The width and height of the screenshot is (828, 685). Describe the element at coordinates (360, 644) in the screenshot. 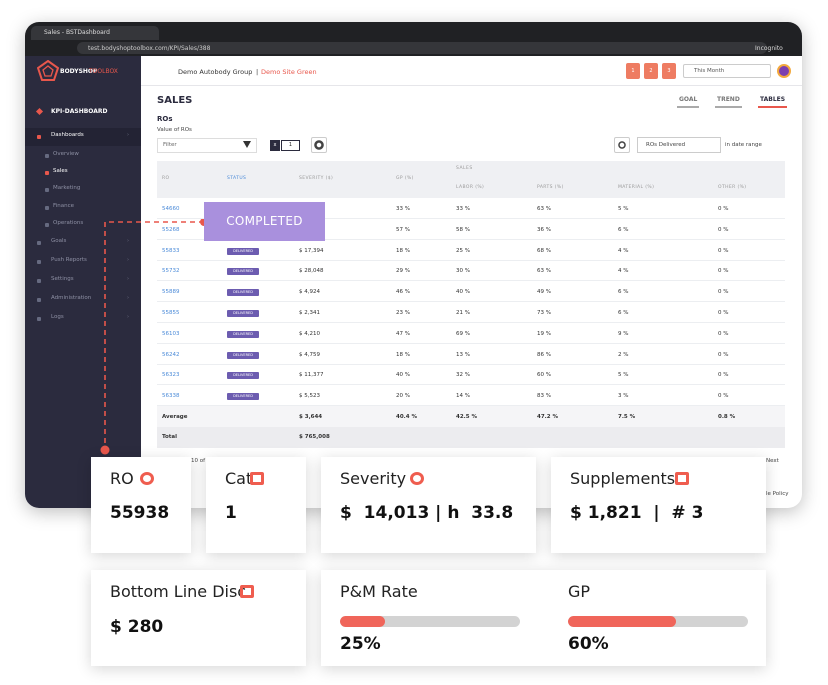

I see `rate-value: 25%` at that location.